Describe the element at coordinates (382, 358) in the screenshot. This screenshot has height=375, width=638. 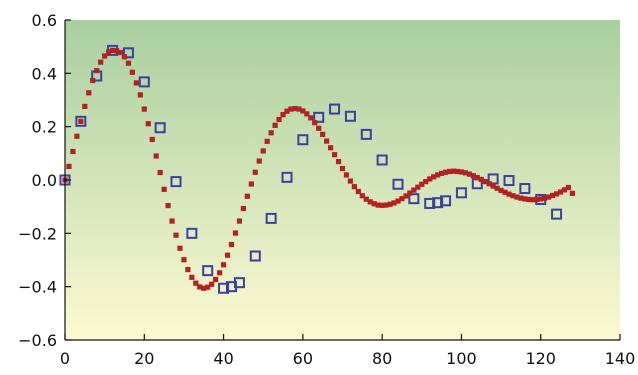
I see `x-tick-label: 80` at that location.